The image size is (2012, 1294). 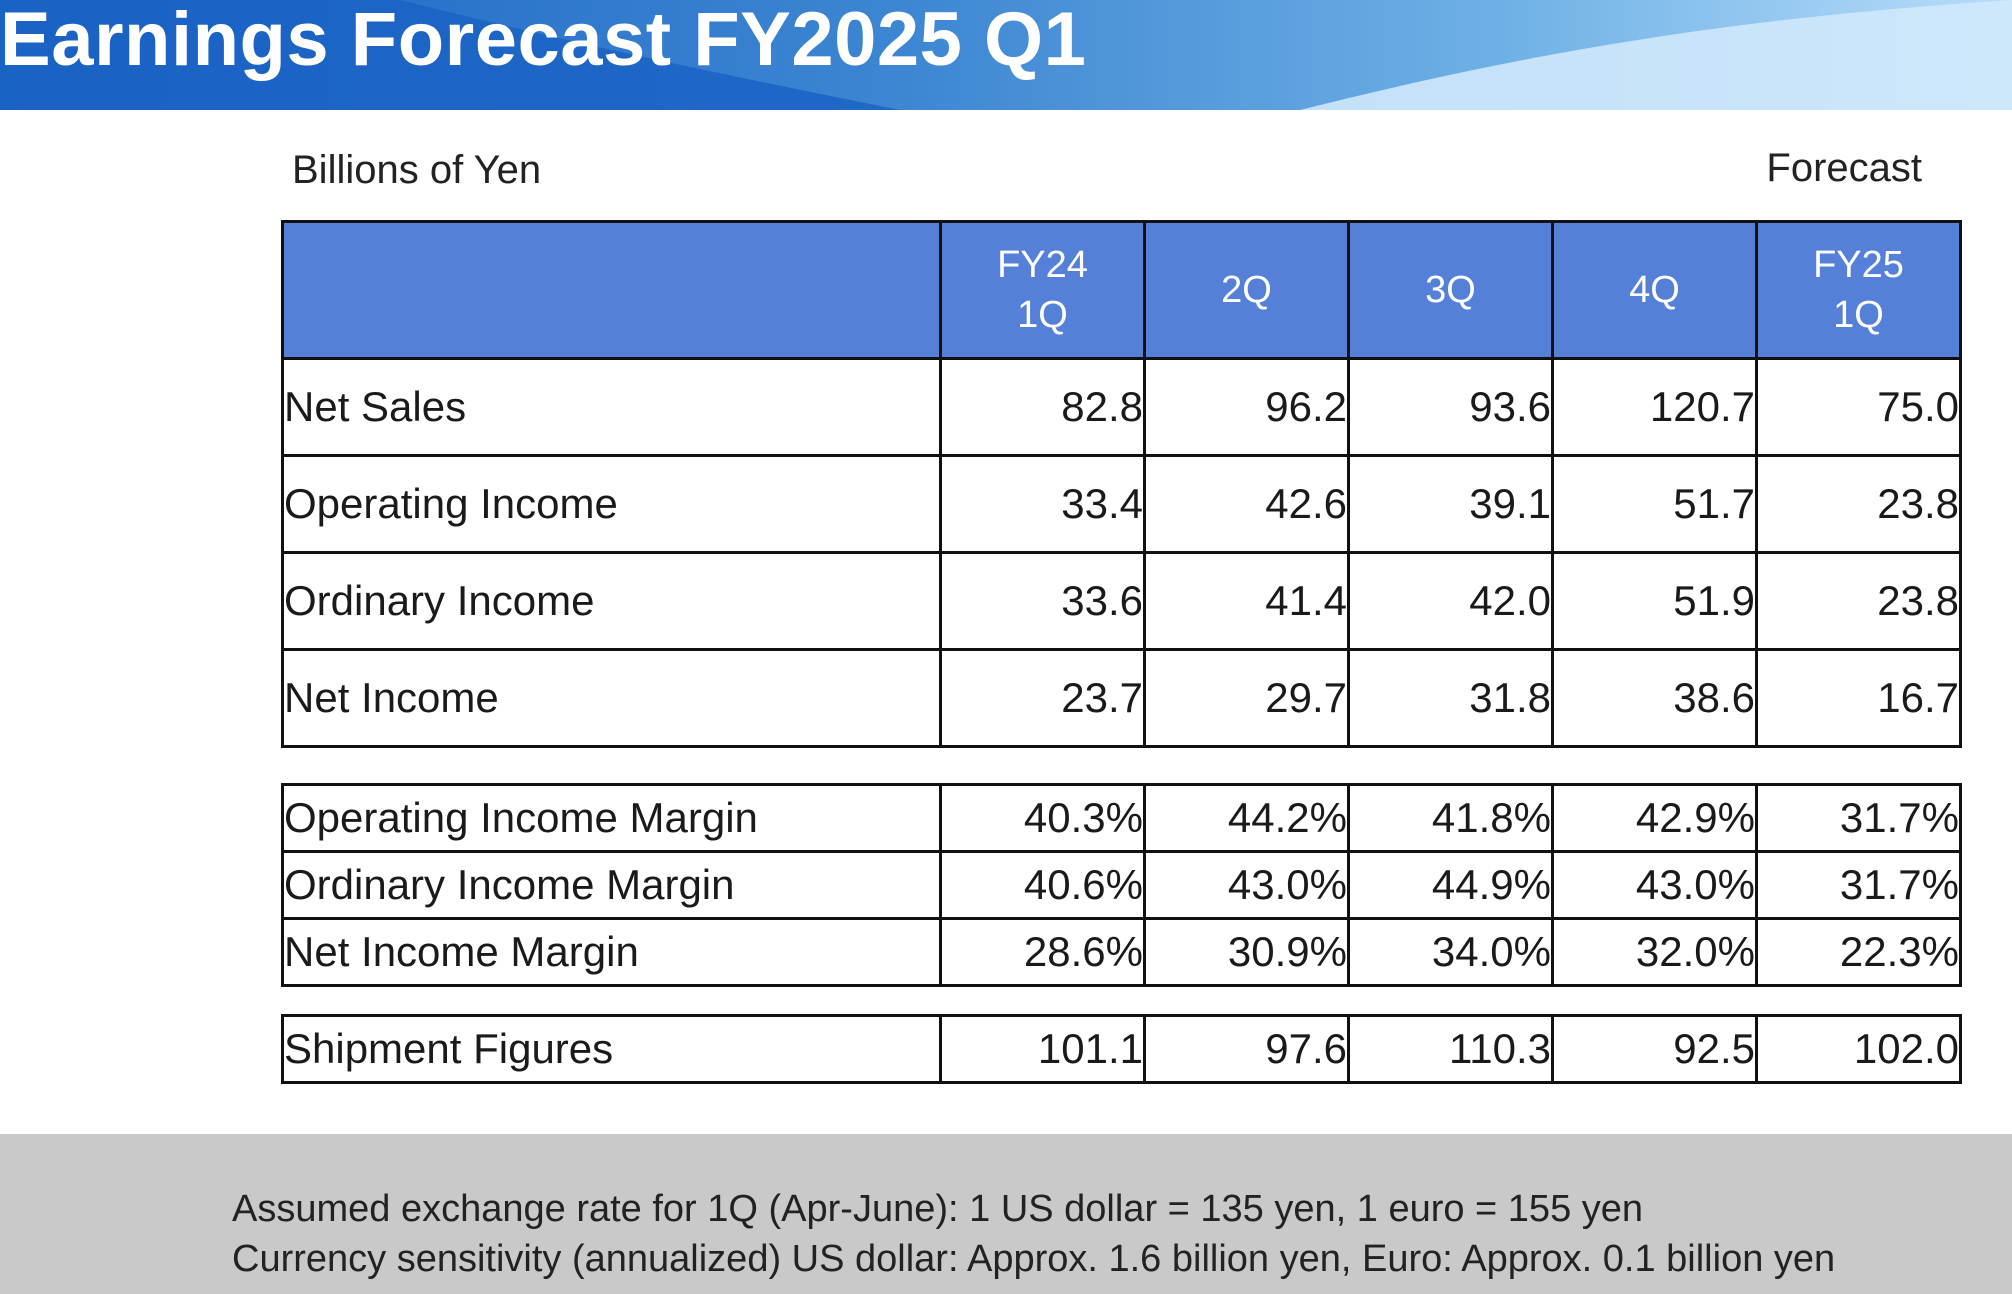 What do you see at coordinates (543, 41) in the screenshot?
I see `page-title: Earnings Forecast FY2025 Q1` at bounding box center [543, 41].